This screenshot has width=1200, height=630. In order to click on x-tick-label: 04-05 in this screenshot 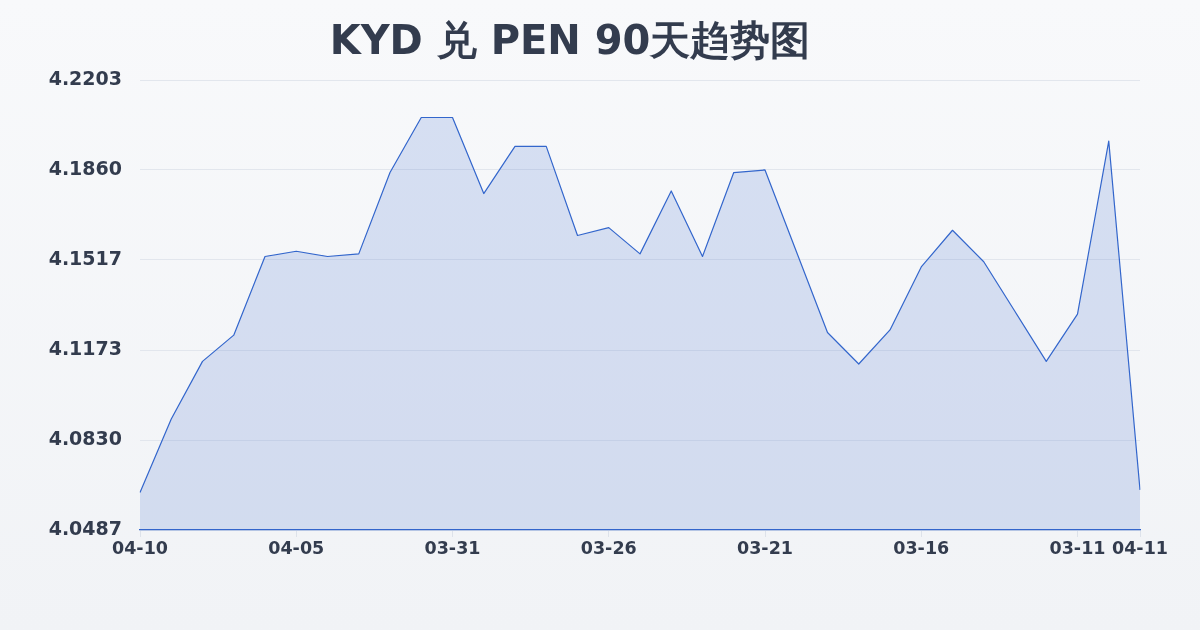, I will do `click(296, 548)`.